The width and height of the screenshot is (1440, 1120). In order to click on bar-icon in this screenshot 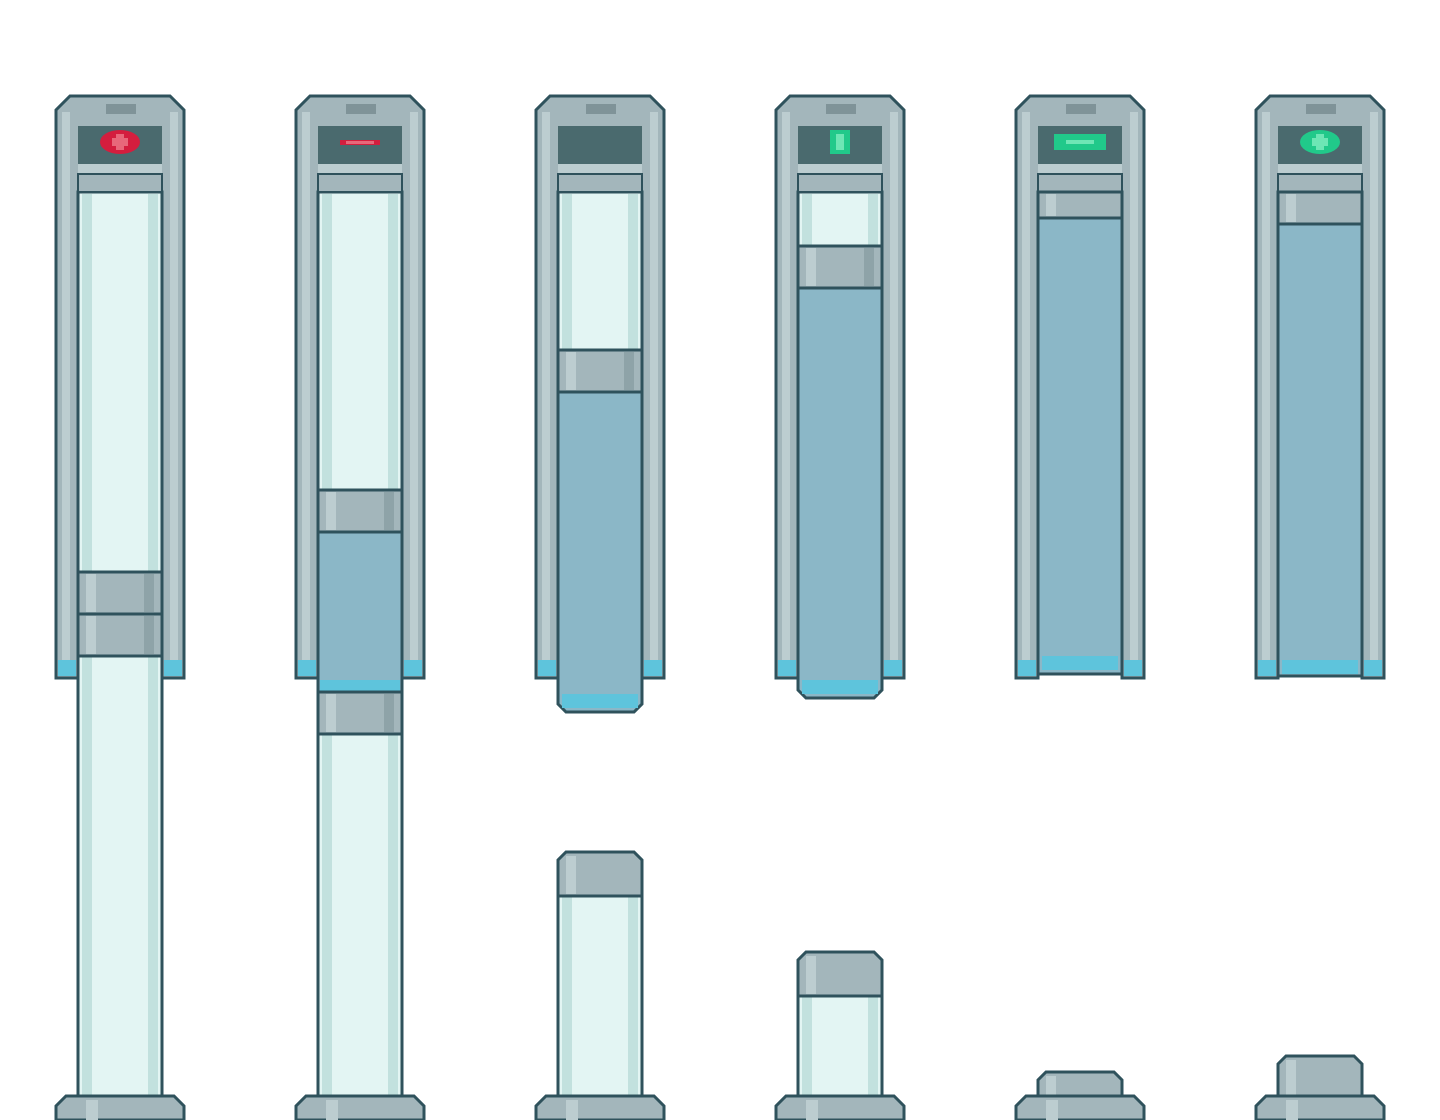, I will do `click(840, 142)`.